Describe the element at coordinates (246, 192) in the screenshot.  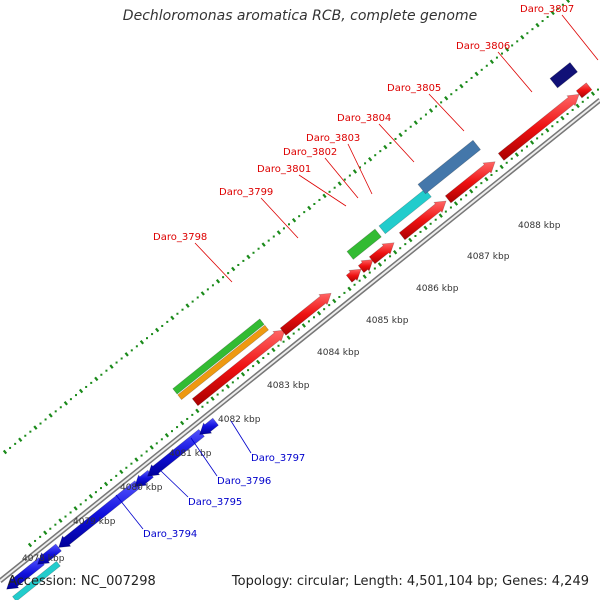
I see `gene-label: Daro_3799` at that location.